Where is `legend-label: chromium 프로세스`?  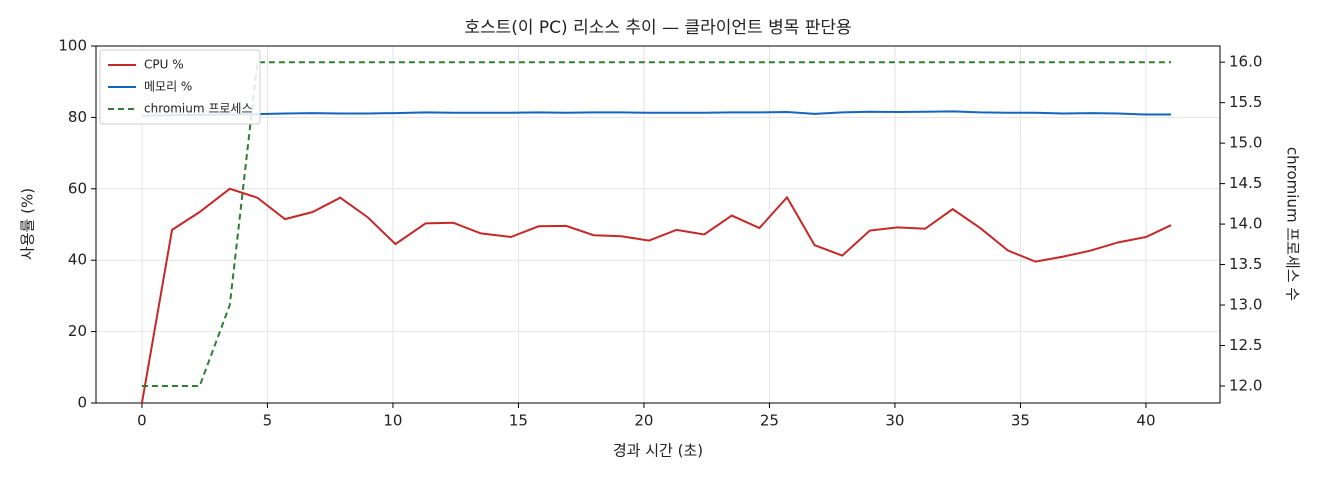
legend-label: chromium 프로세스 is located at coordinates (198, 109).